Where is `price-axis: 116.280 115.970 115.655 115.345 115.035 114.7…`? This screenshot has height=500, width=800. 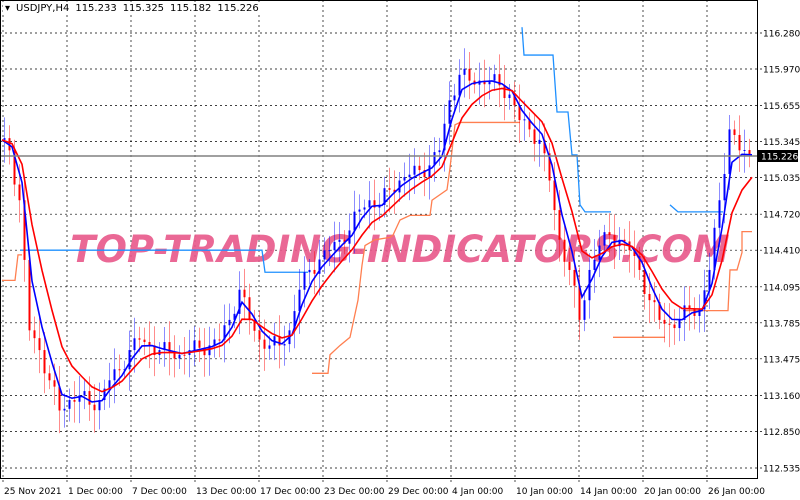 price-axis: 116.280 115.970 115.655 115.345 115.035 114.7… is located at coordinates (781, 252).